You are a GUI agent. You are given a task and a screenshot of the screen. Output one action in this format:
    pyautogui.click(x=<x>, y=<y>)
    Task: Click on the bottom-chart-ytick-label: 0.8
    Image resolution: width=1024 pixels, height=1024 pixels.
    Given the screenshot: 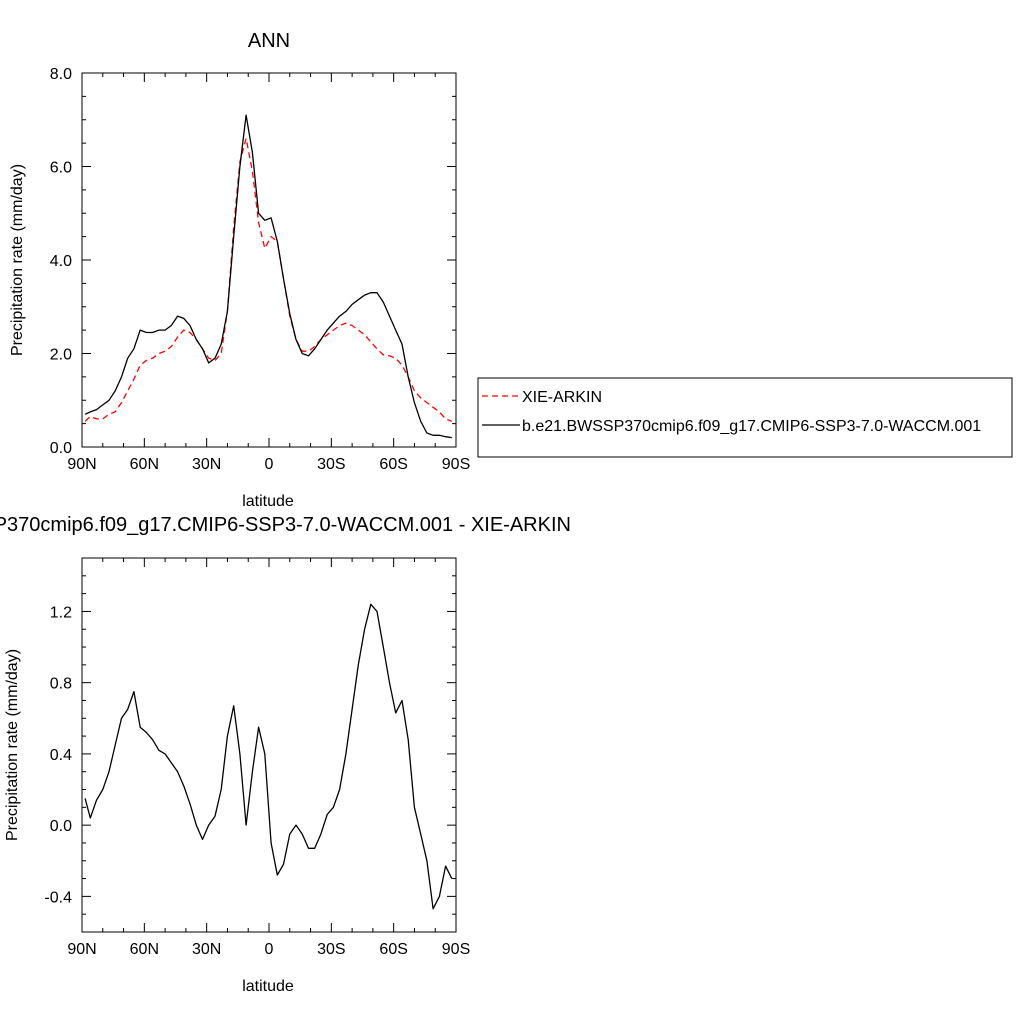 What is the action you would take?
    pyautogui.click(x=61, y=684)
    